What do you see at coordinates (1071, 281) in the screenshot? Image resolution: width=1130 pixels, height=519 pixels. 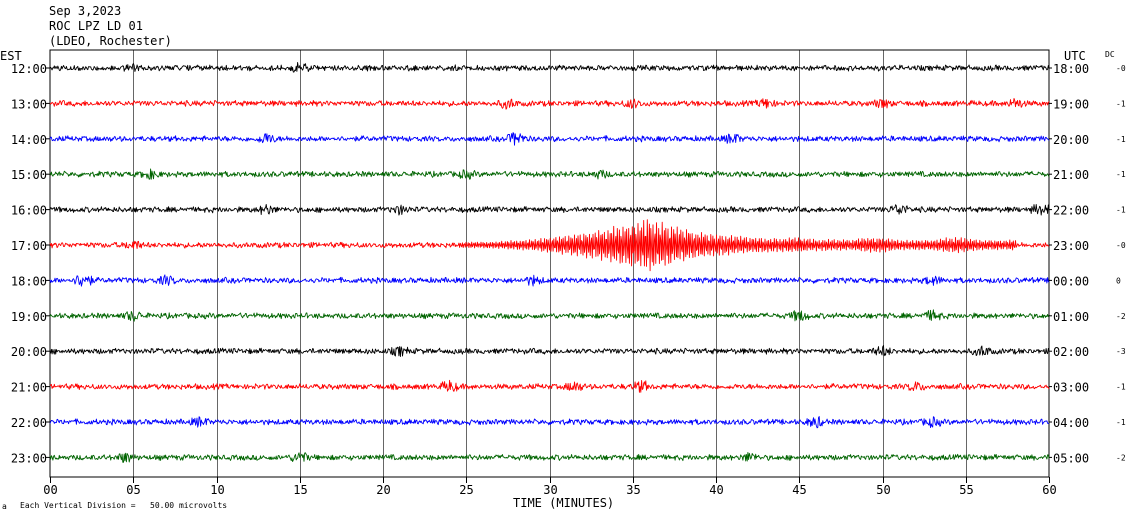 I see `utc-hour-label: 00:00` at bounding box center [1071, 281].